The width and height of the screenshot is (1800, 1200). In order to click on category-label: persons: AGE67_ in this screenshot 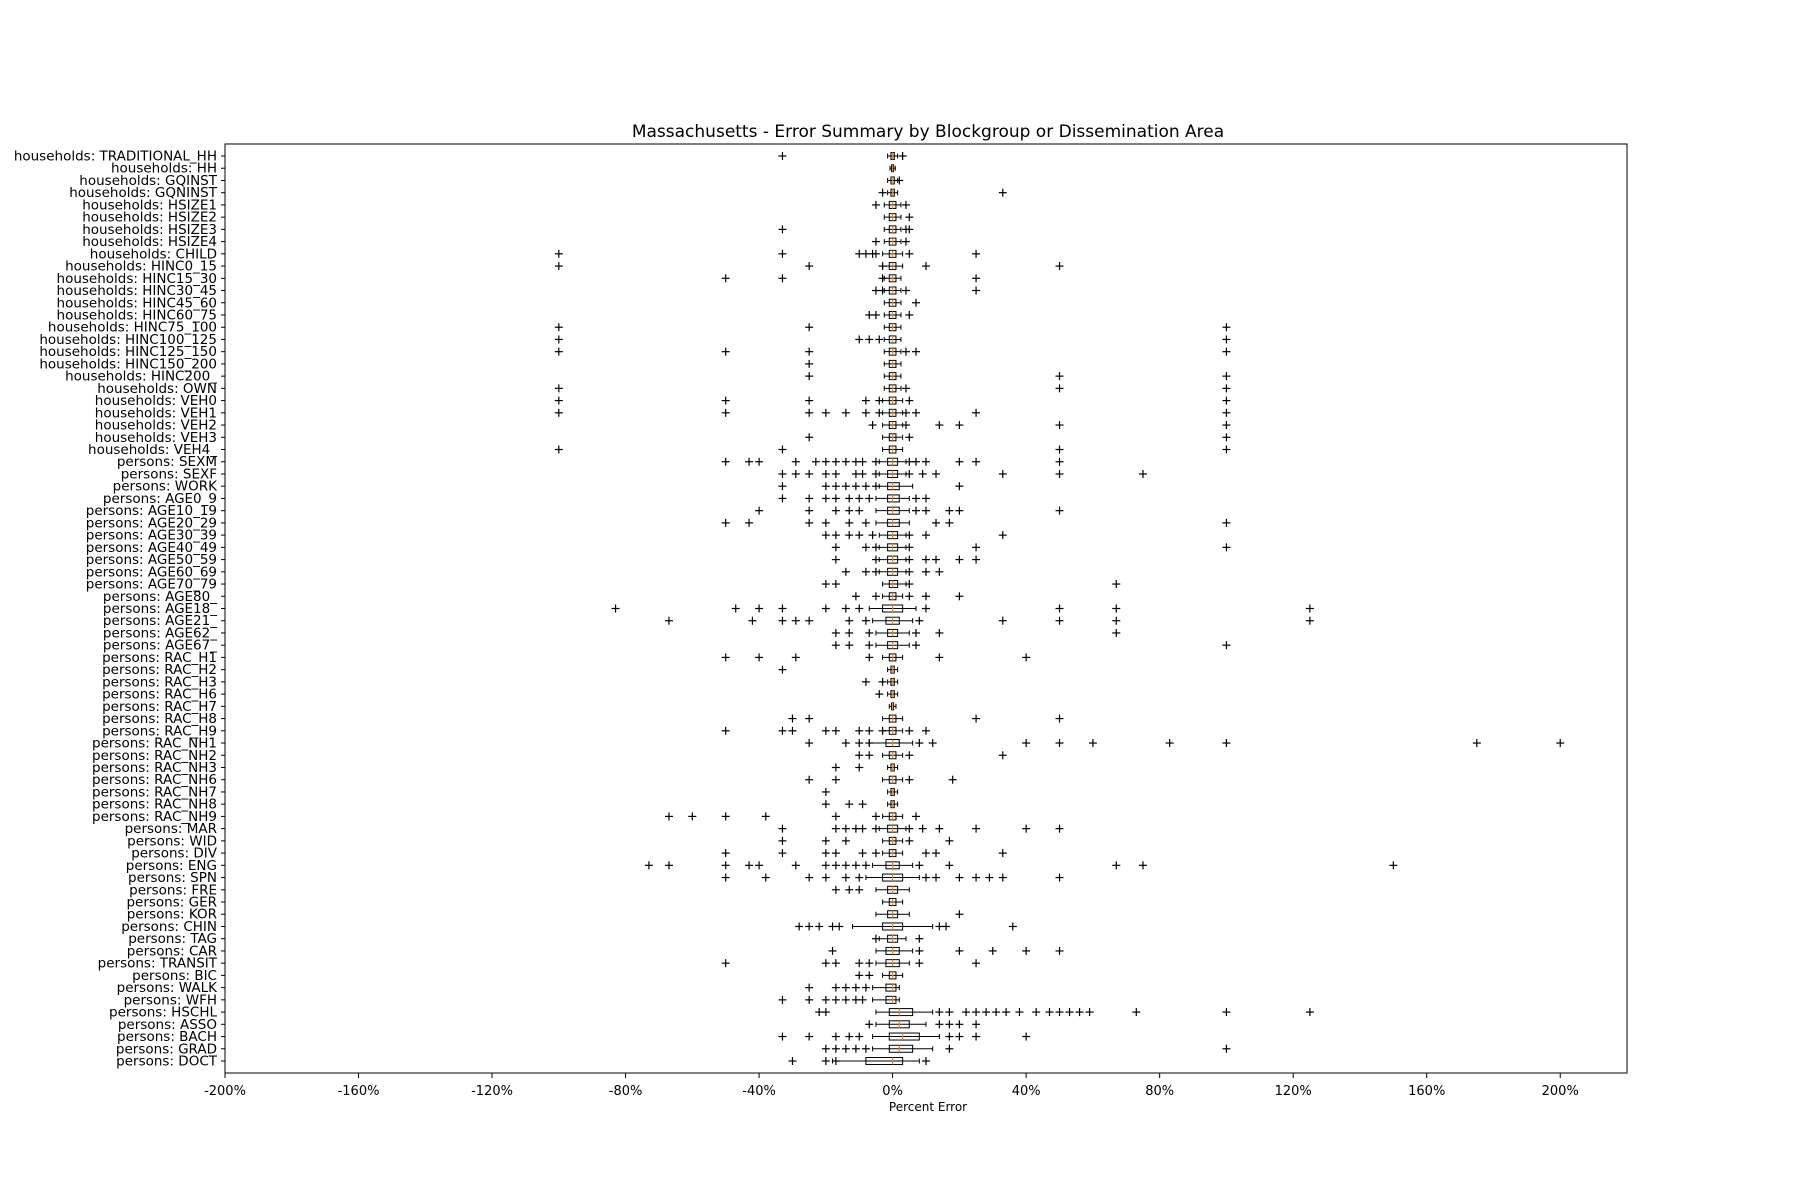, I will do `click(160, 646)`.